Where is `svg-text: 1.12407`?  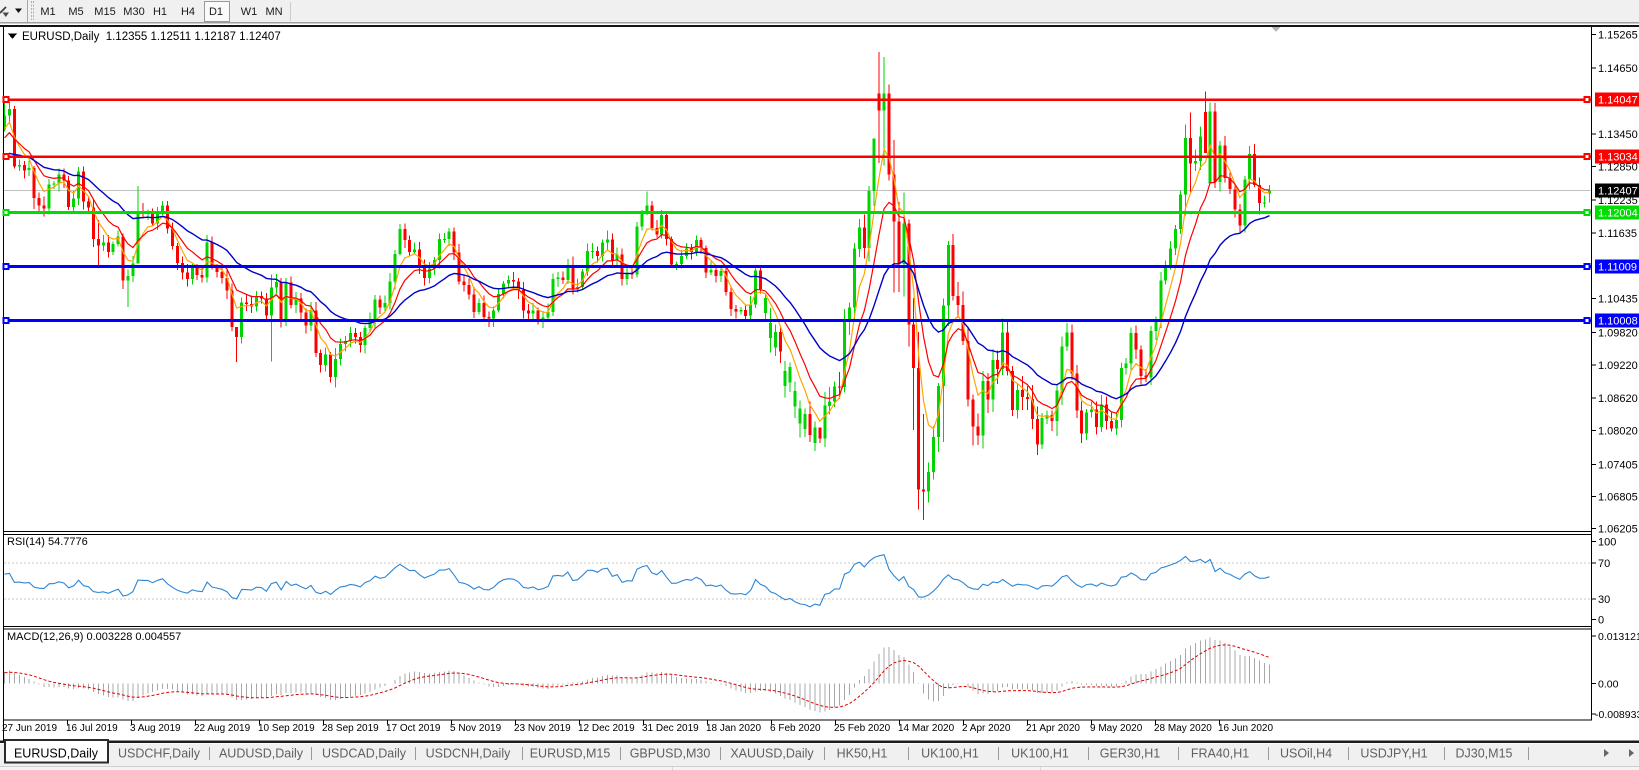
svg-text: 1.12407 is located at coordinates (1618, 191).